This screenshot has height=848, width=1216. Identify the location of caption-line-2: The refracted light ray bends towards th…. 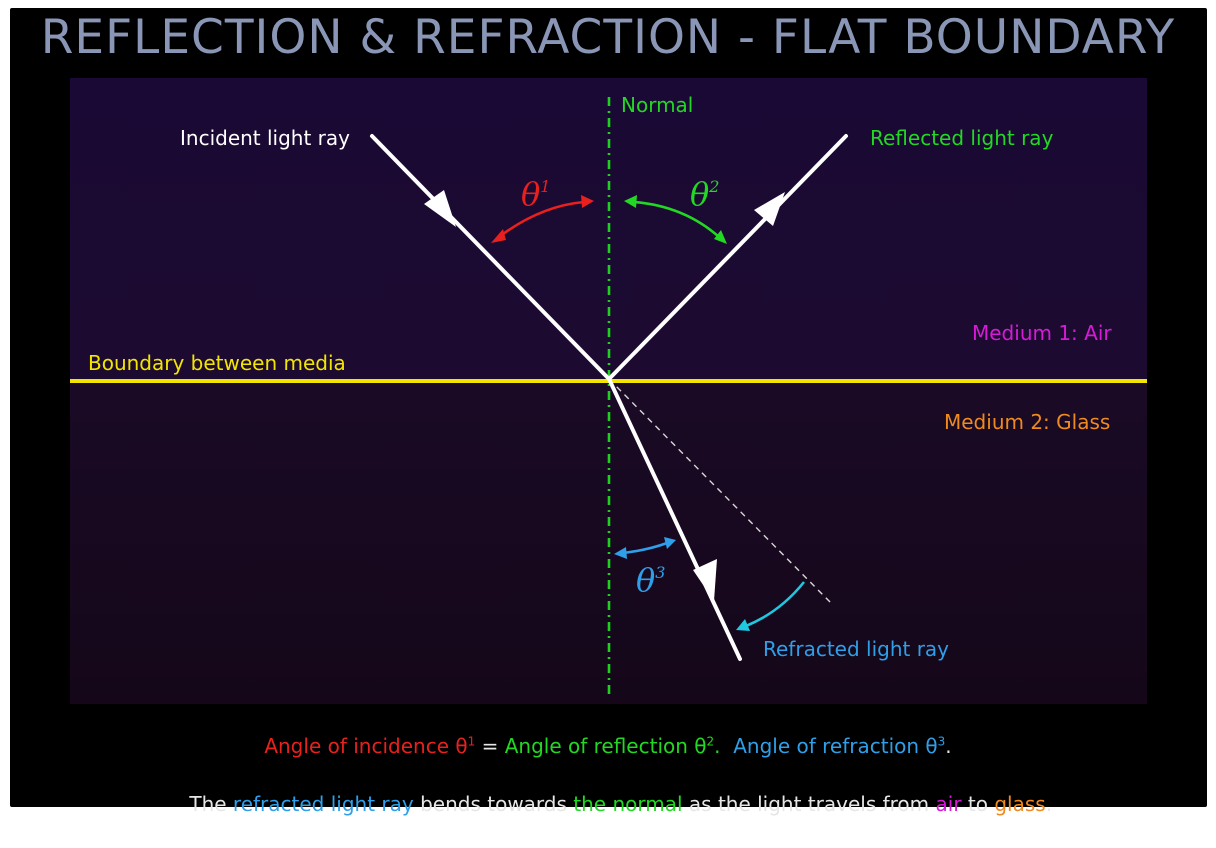
(621, 804).